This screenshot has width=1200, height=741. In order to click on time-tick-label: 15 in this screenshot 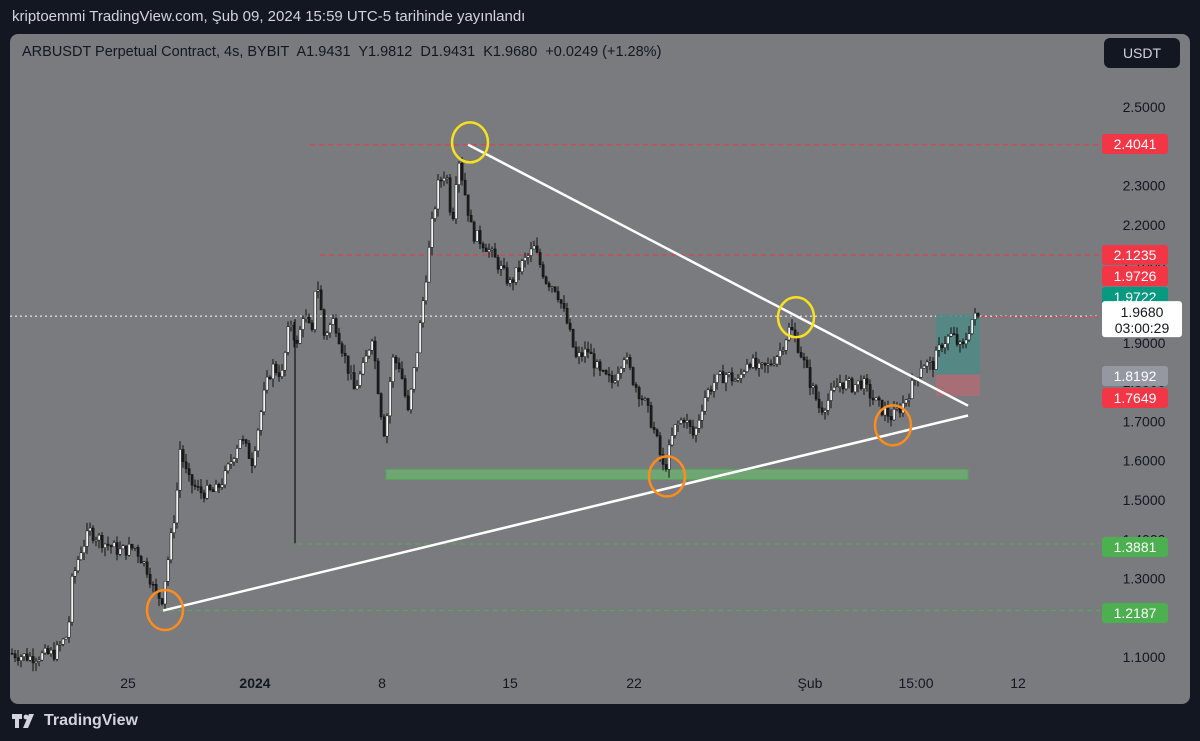, I will do `click(510, 683)`.